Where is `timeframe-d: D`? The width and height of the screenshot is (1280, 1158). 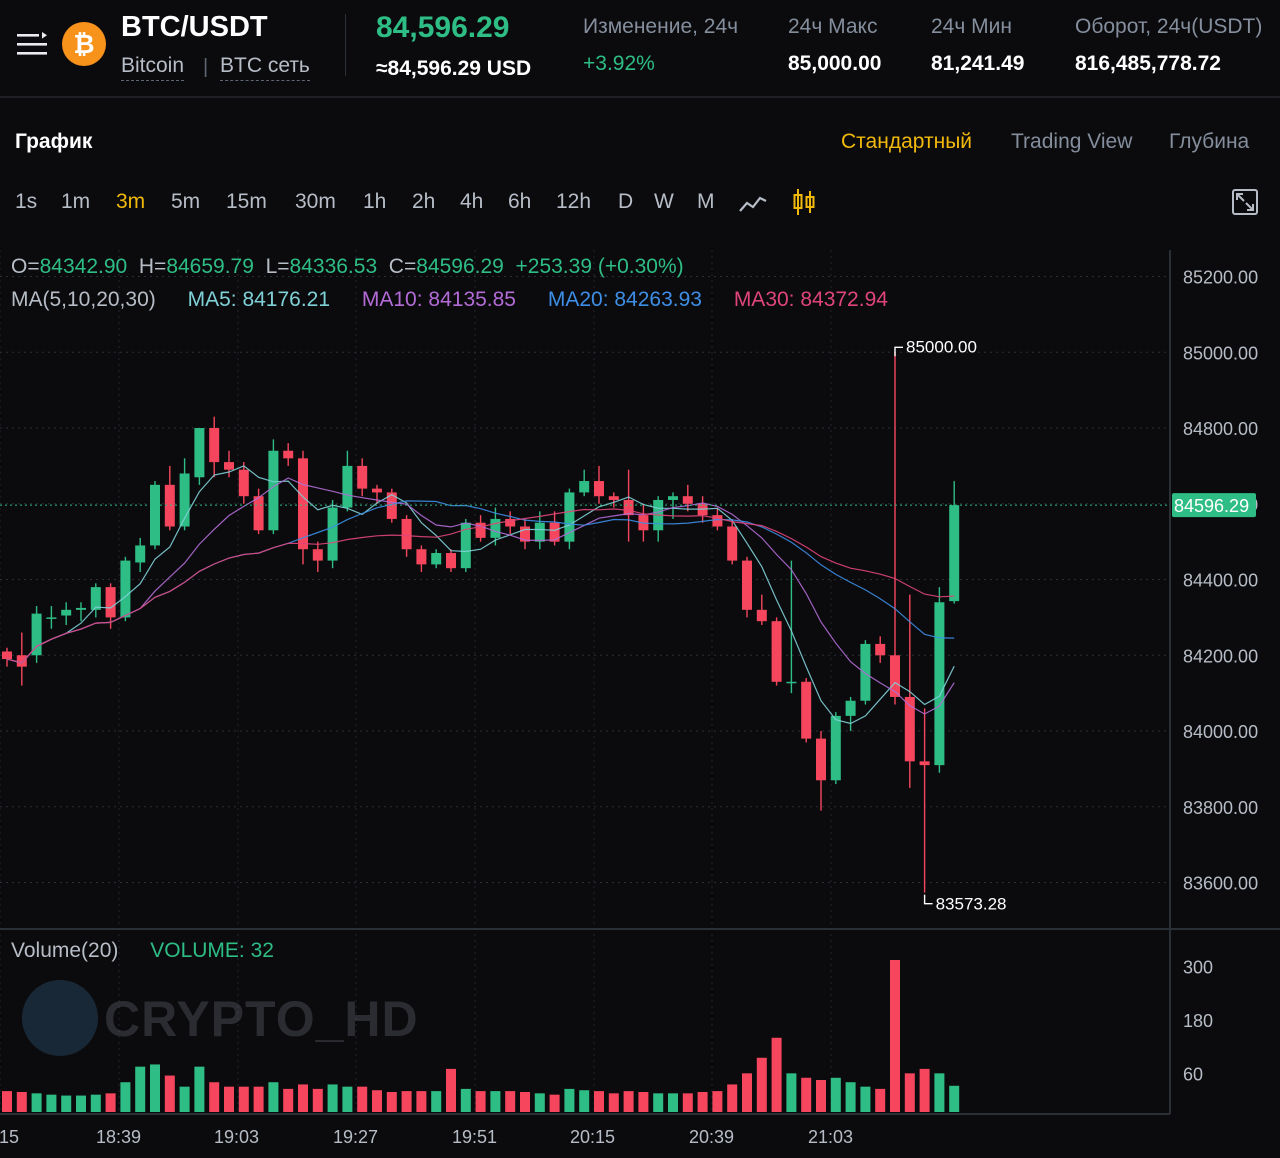
timeframe-d: D is located at coordinates (626, 201).